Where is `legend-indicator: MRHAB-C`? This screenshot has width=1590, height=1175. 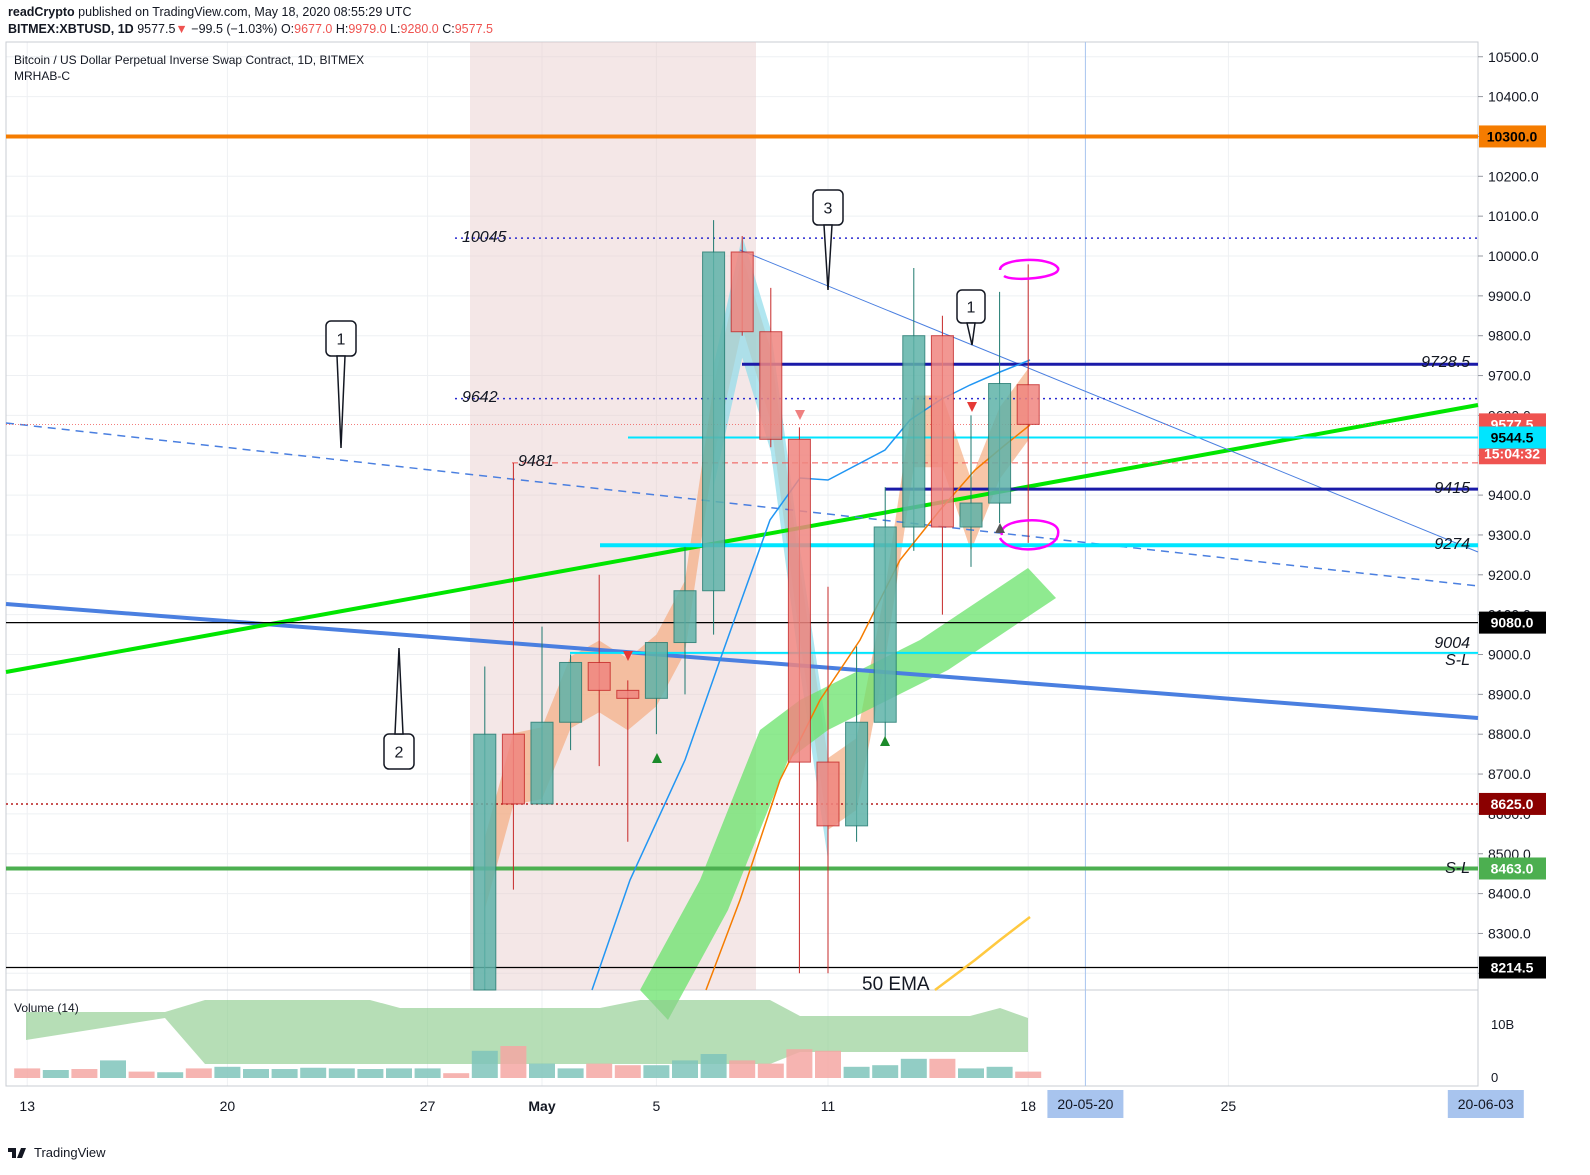
legend-indicator: MRHAB-C is located at coordinates (42, 76).